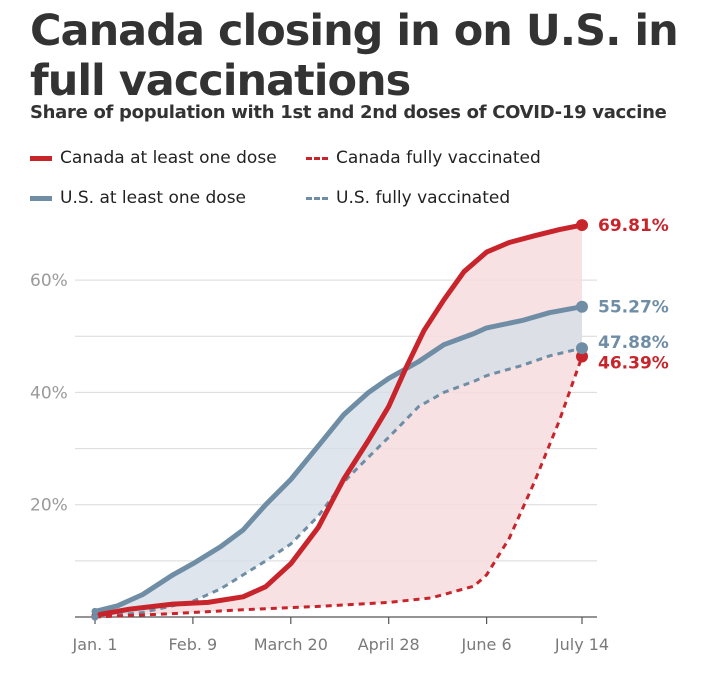  What do you see at coordinates (581, 644) in the screenshot?
I see `x-tick-label: July 14` at bounding box center [581, 644].